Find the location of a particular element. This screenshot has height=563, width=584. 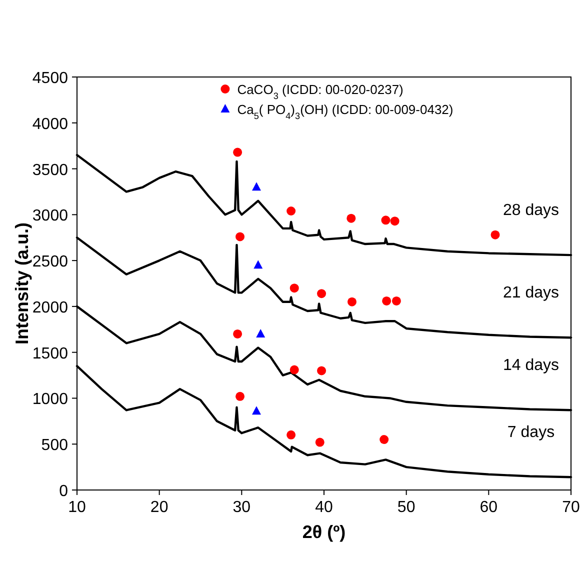

x-tick-label: 50 is located at coordinates (406, 507).